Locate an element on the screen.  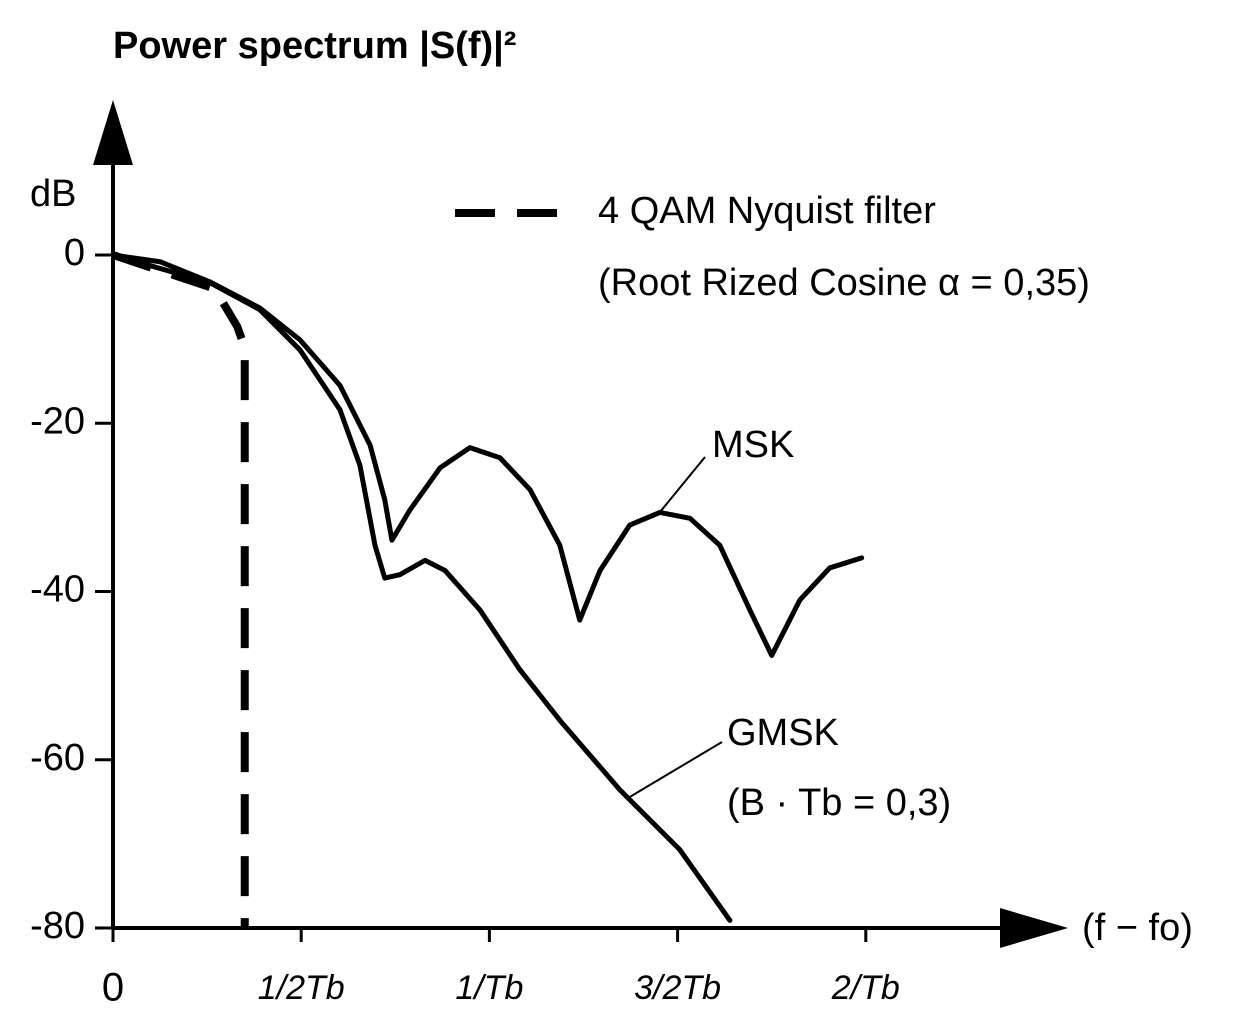
x-axis-label: (f − fo) is located at coordinates (1137, 928).